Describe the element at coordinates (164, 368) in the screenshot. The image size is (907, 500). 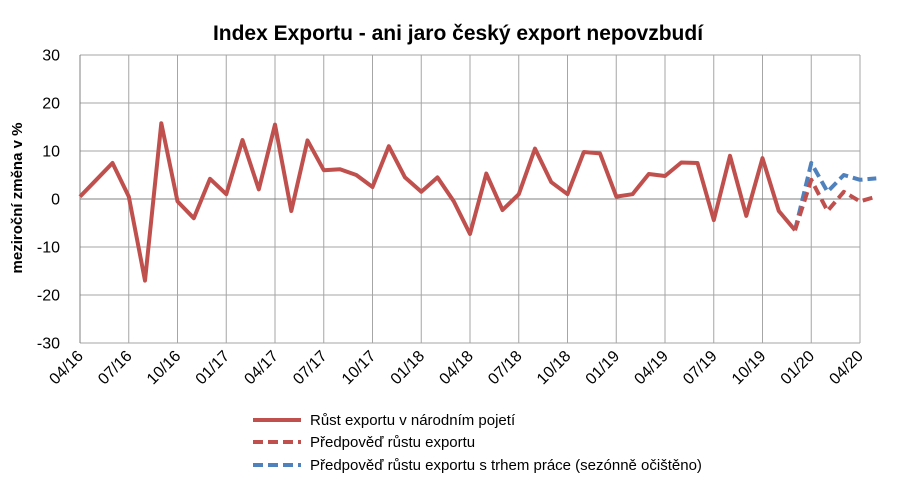
I see `x-tick-label: 10/16` at that location.